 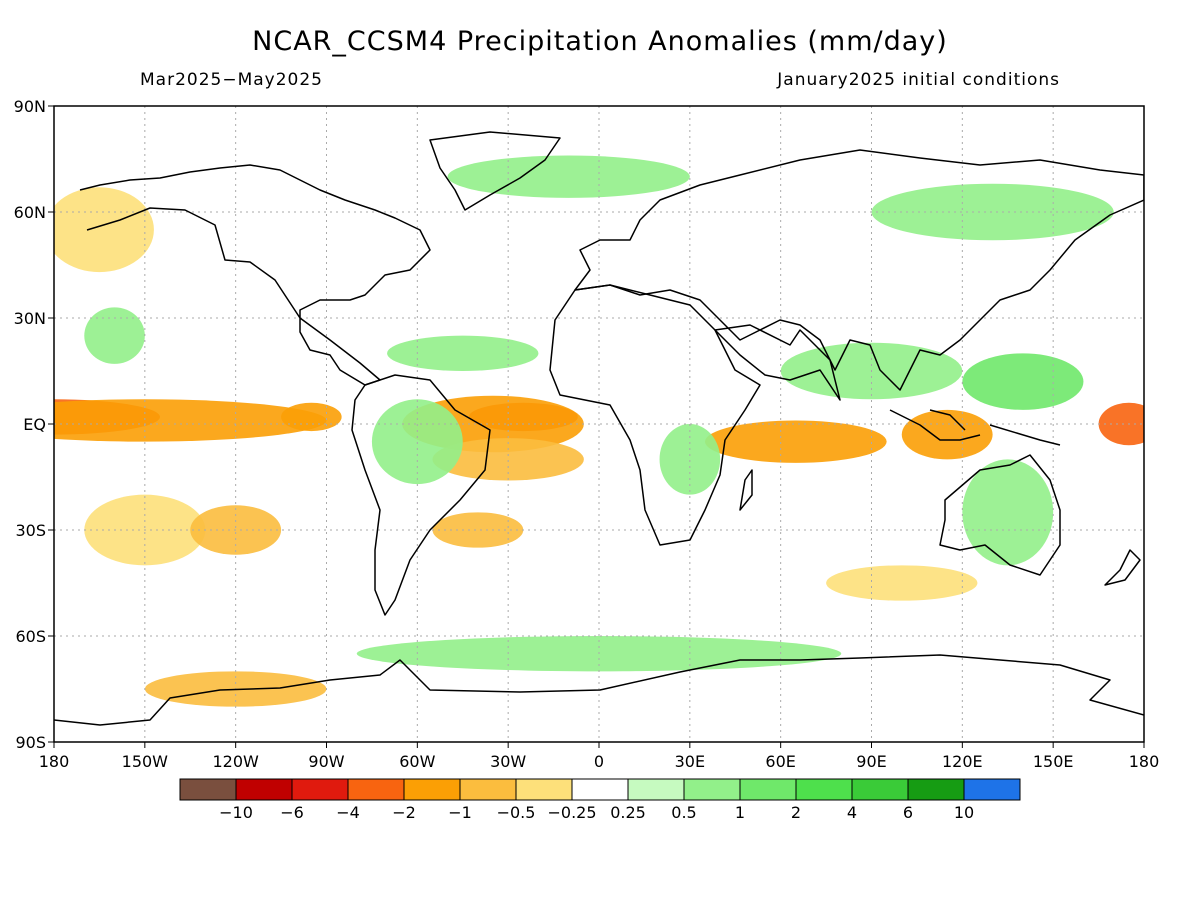 I want to click on lat-label: 30S, so click(x=30, y=530).